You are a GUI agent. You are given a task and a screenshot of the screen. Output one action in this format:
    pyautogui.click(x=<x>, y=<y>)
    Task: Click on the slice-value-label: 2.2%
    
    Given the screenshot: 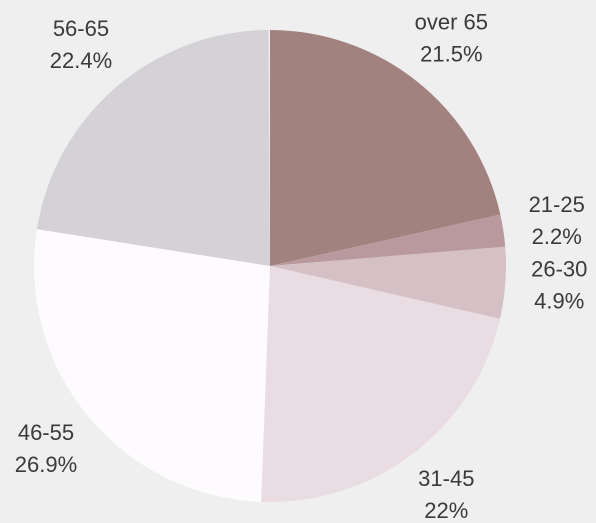 What is the action you would take?
    pyautogui.click(x=557, y=236)
    